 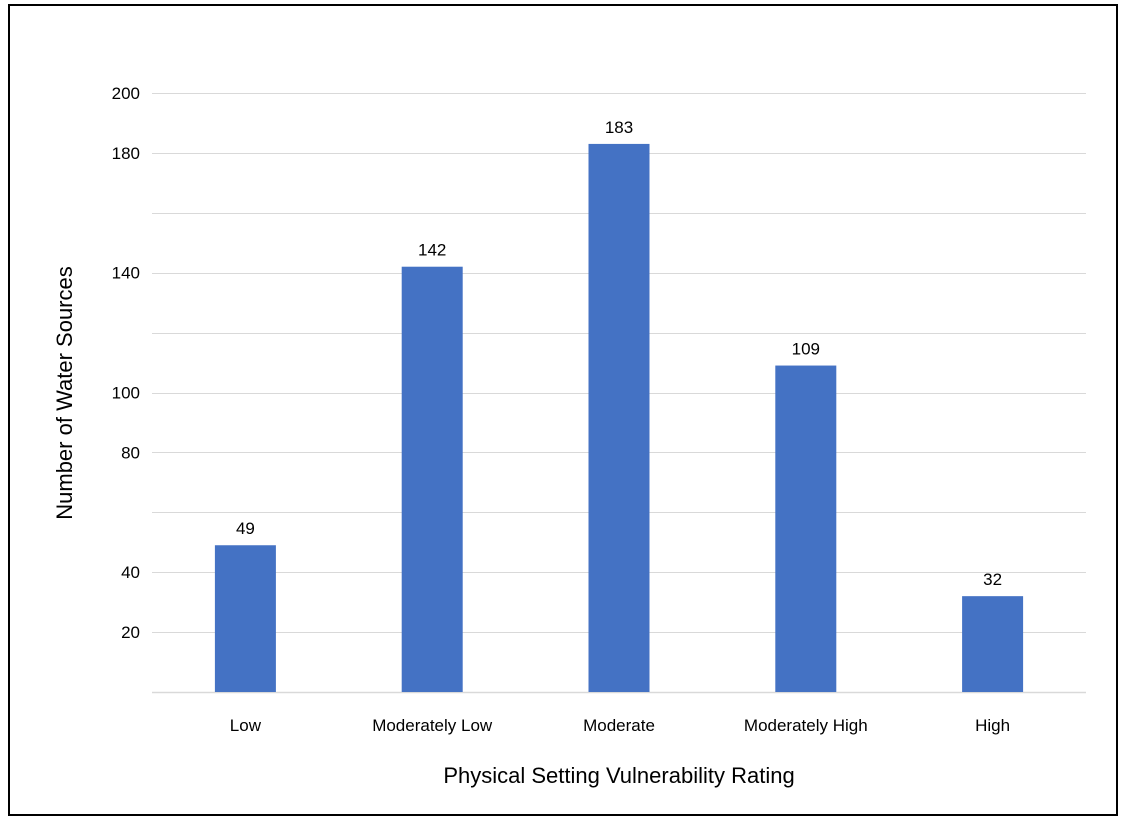 What do you see at coordinates (432, 725) in the screenshot?
I see `x-category-label: Moderately Low` at bounding box center [432, 725].